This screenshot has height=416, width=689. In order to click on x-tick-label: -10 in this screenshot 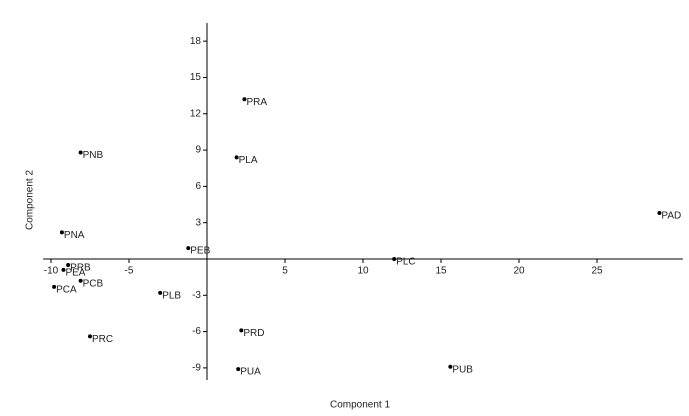, I will do `click(51, 271)`.